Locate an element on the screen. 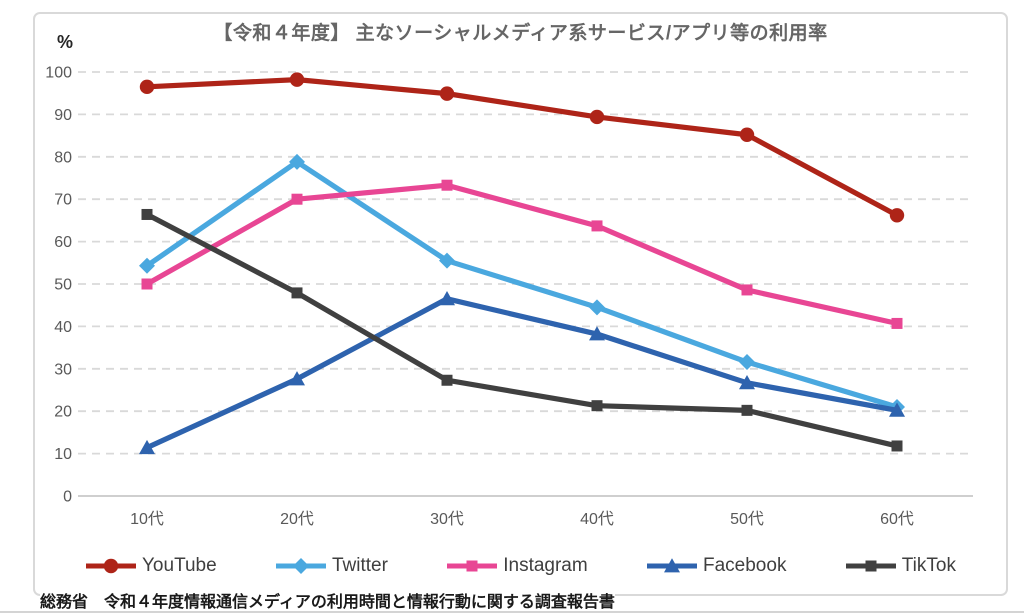  x-tick-label: 30代 is located at coordinates (447, 519).